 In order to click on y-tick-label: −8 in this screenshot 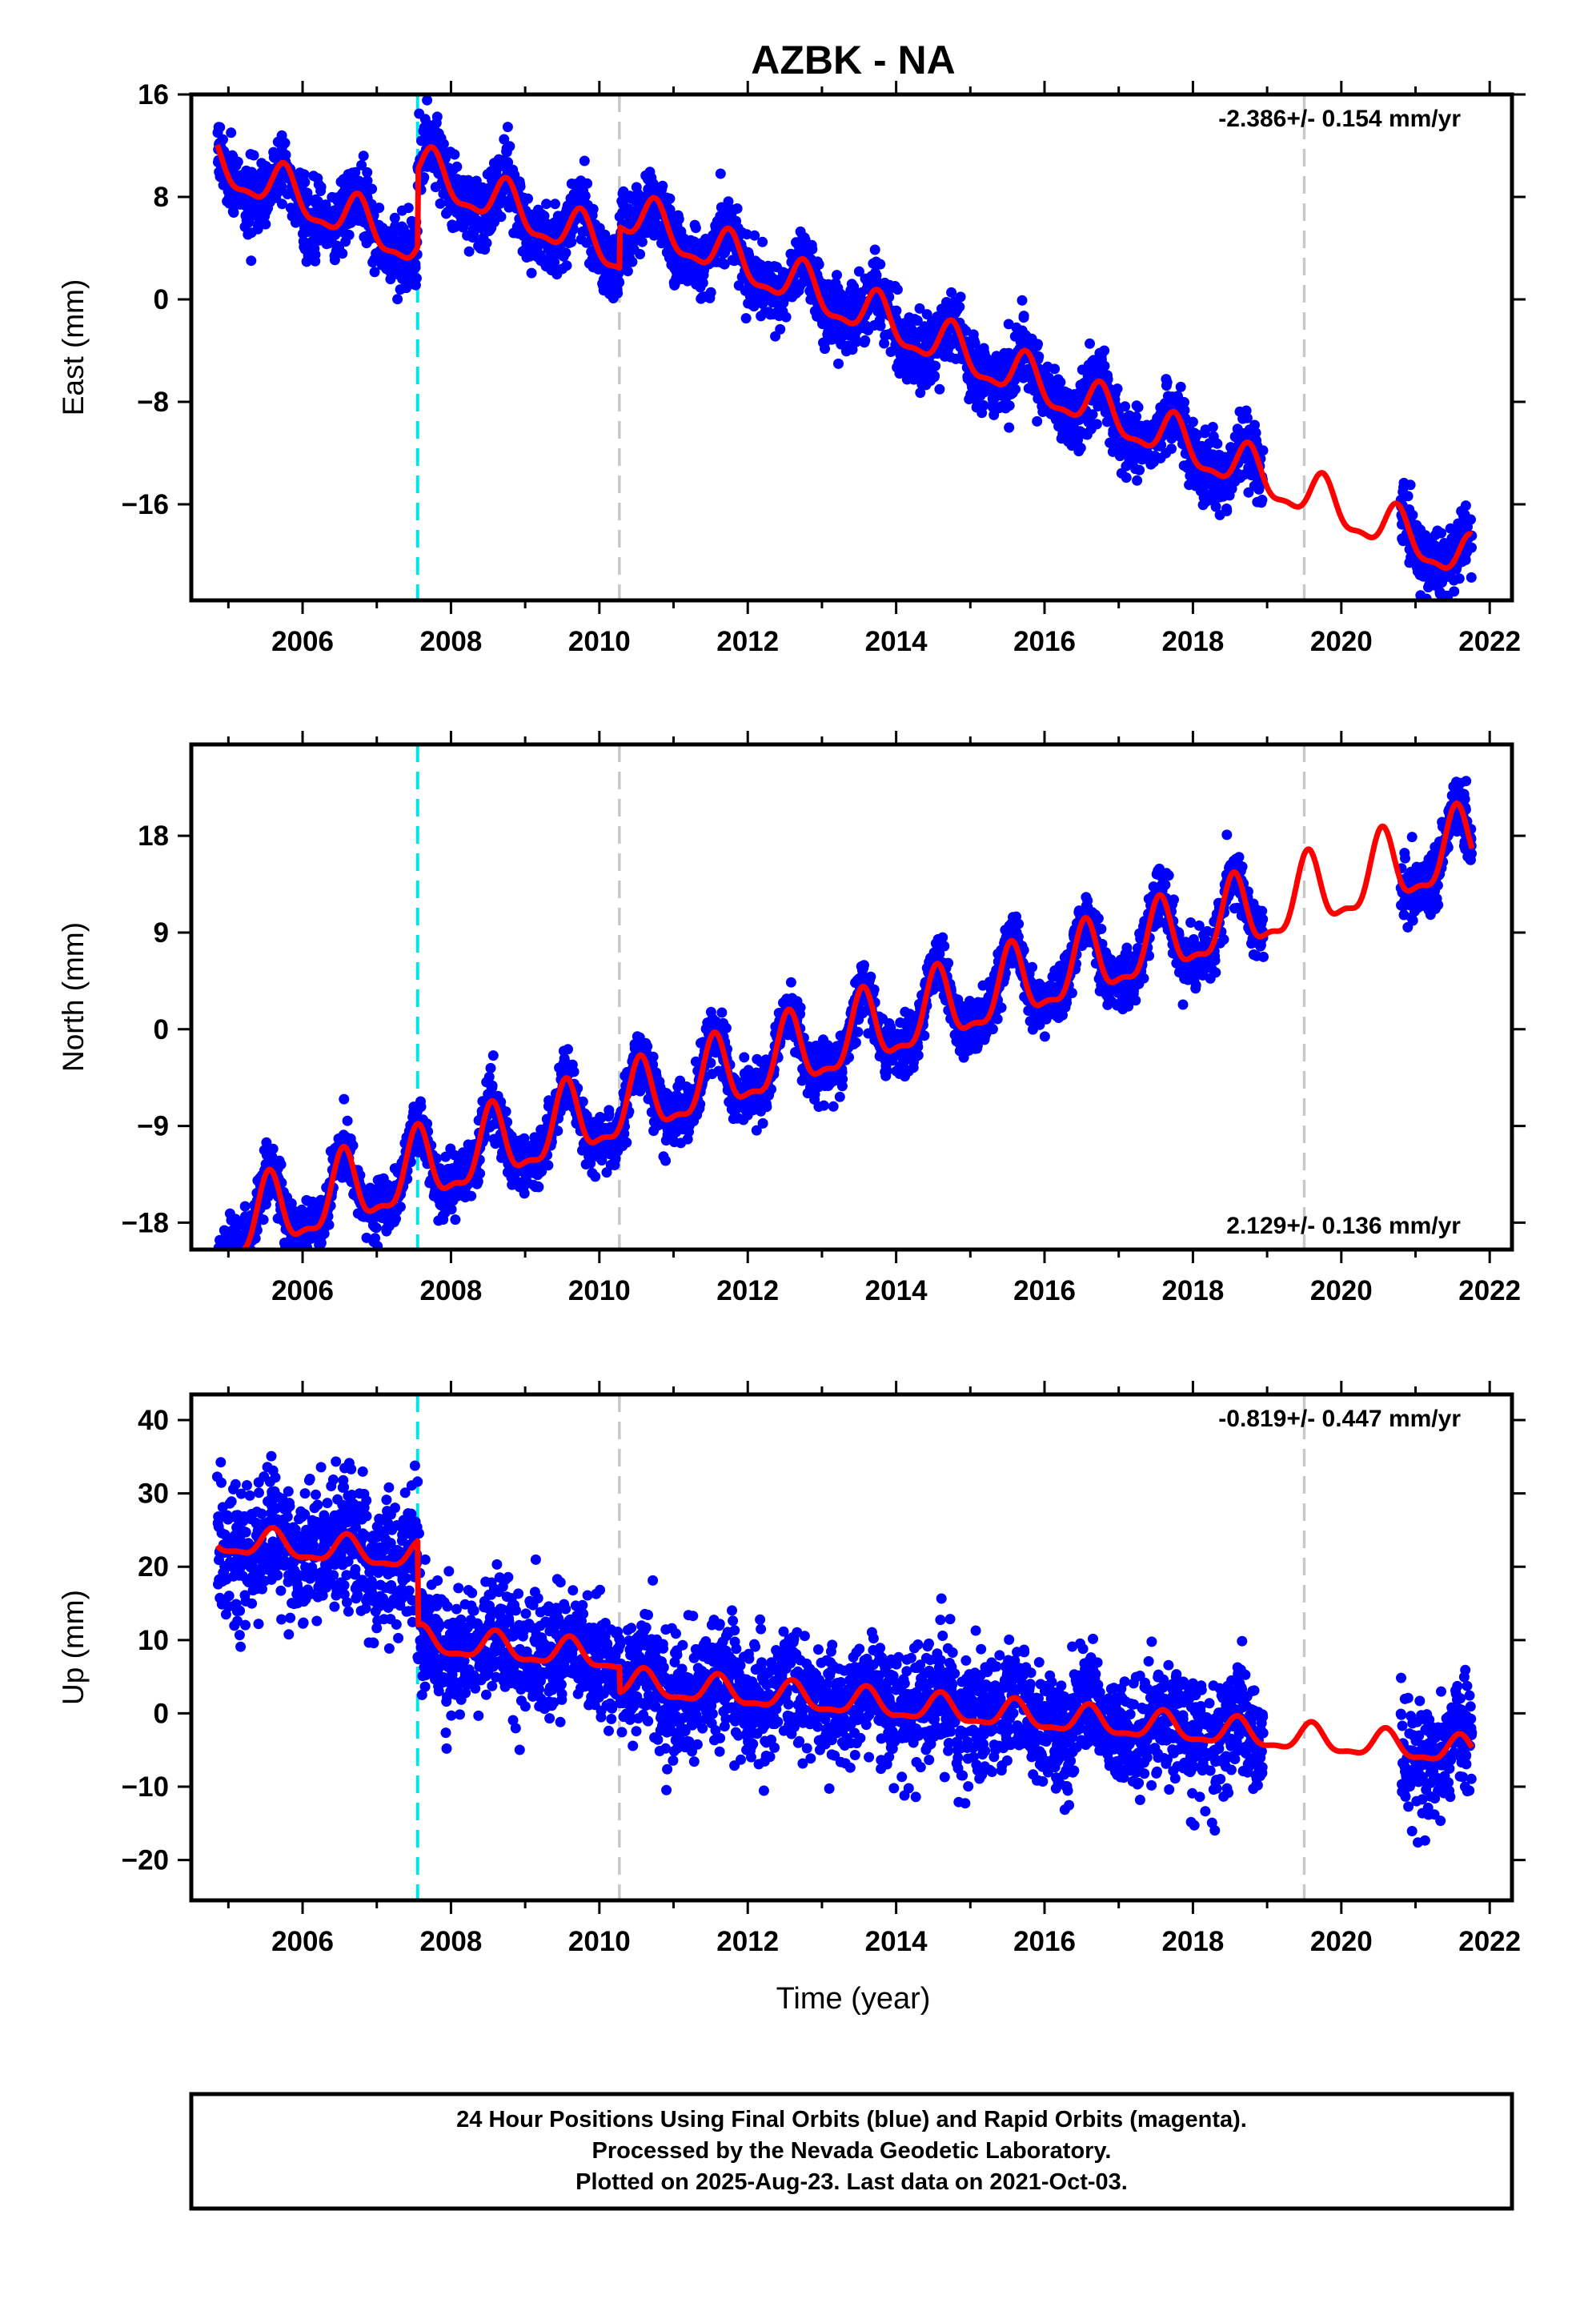, I will do `click(153, 402)`.